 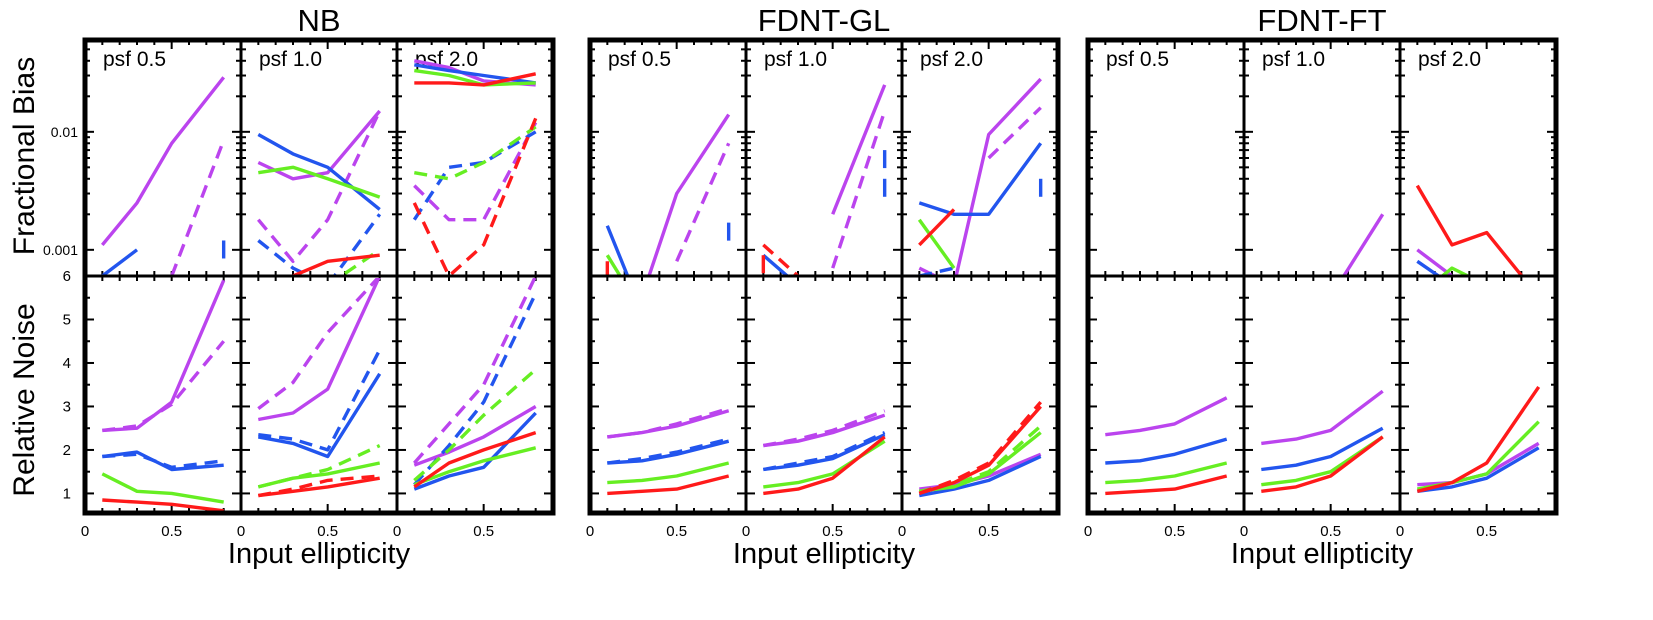 What do you see at coordinates (67, 450) in the screenshot?
I see `y-tick-label-noise: 2` at bounding box center [67, 450].